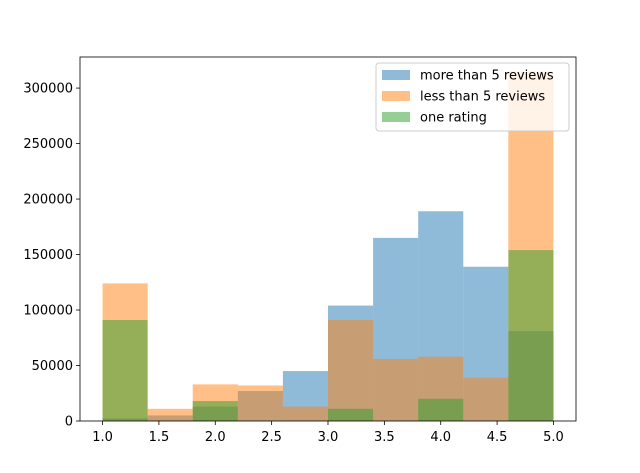  I want to click on x-tick-label: 2.0, so click(215, 437).